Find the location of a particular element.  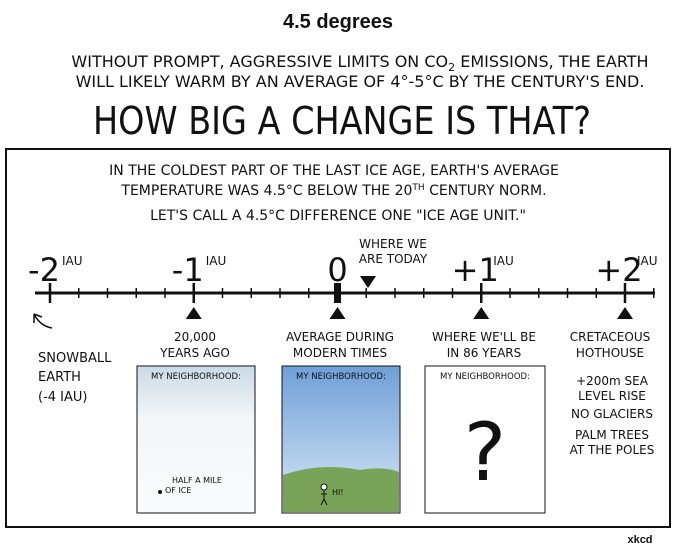

caption: WHERE WE'LL BE is located at coordinates (484, 337).